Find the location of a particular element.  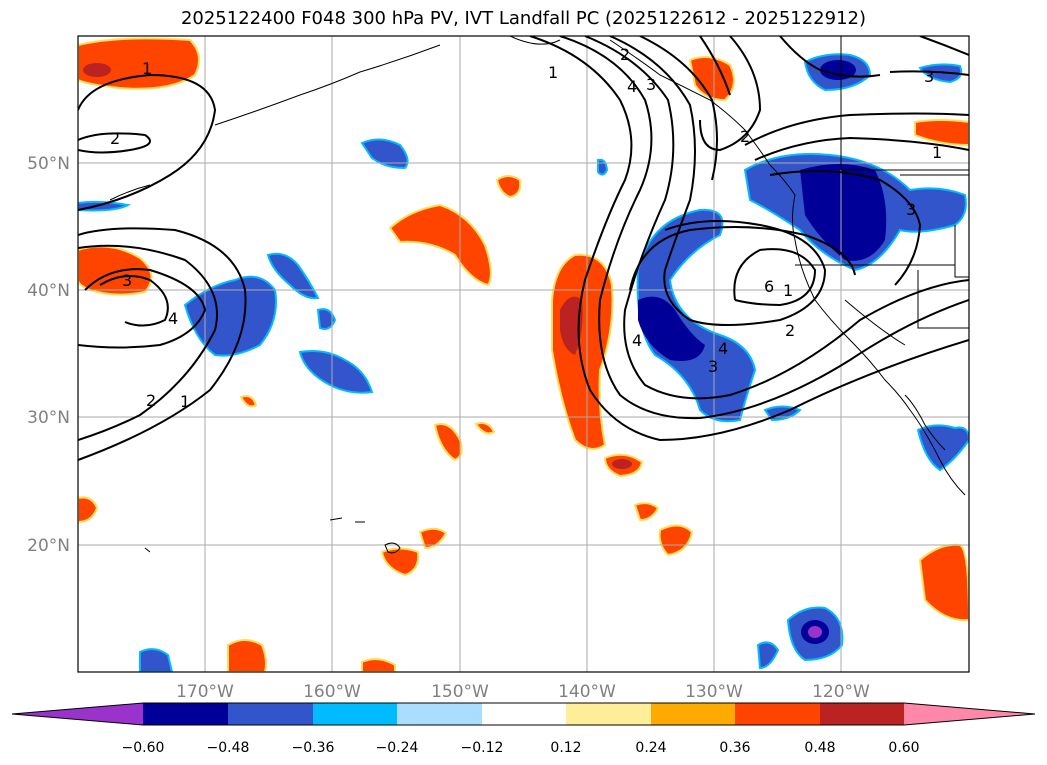

lat-label: 40°N is located at coordinates (48, 291).